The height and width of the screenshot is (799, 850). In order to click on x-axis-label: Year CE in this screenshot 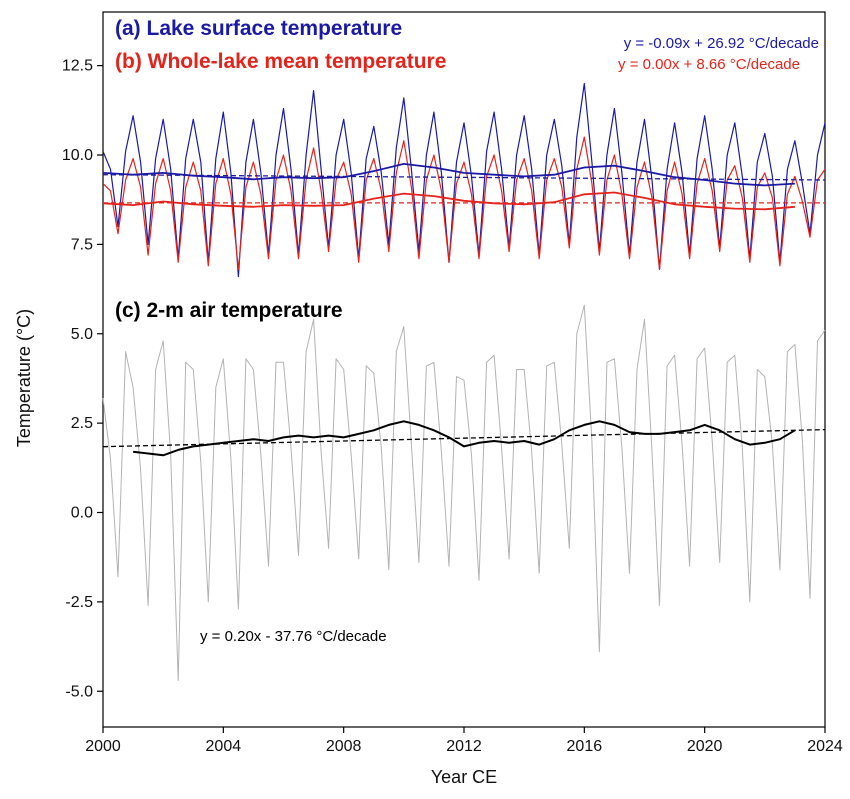, I will do `click(464, 777)`.